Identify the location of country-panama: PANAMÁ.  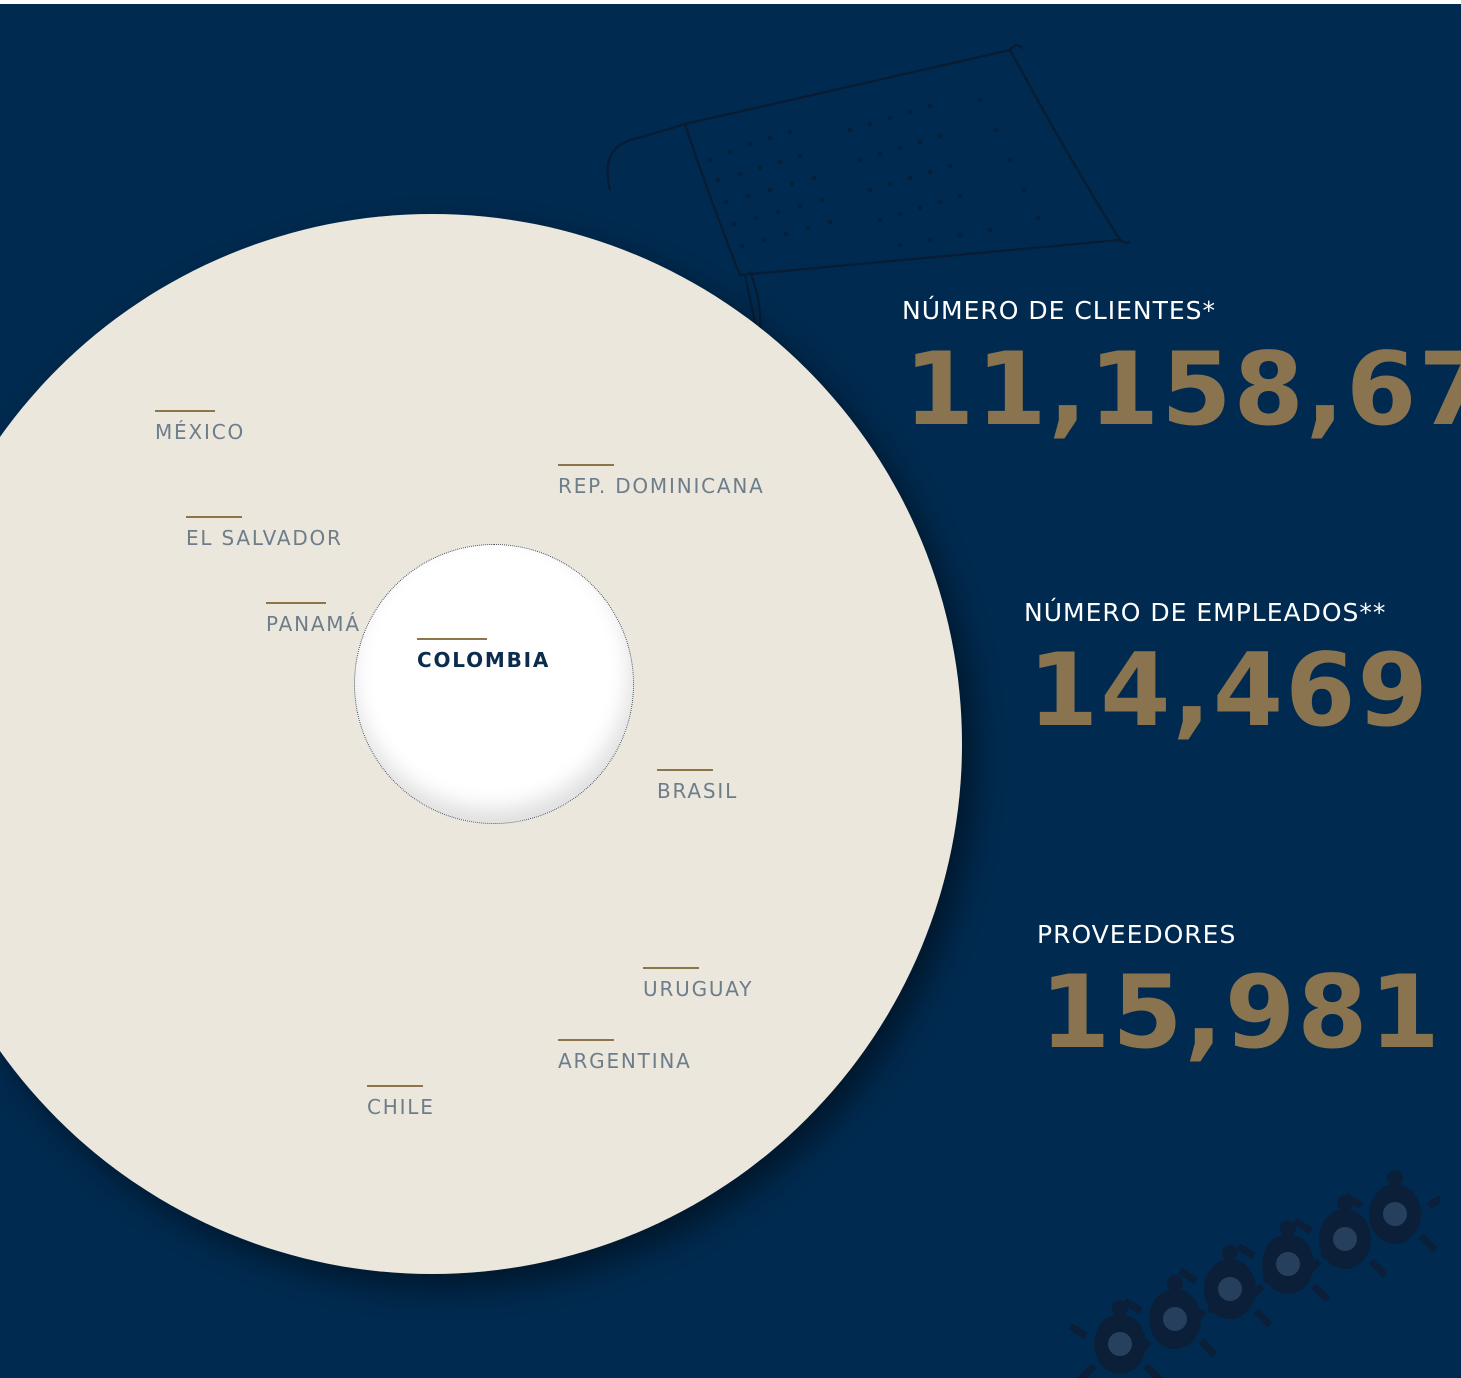
(313, 619).